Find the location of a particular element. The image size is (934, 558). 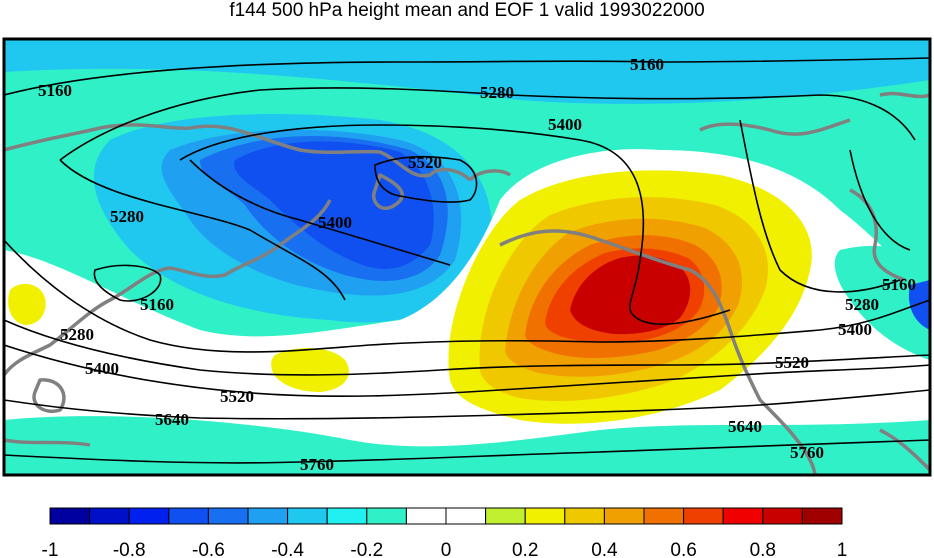

contour-label-5280-w: 5280 is located at coordinates (127, 216).